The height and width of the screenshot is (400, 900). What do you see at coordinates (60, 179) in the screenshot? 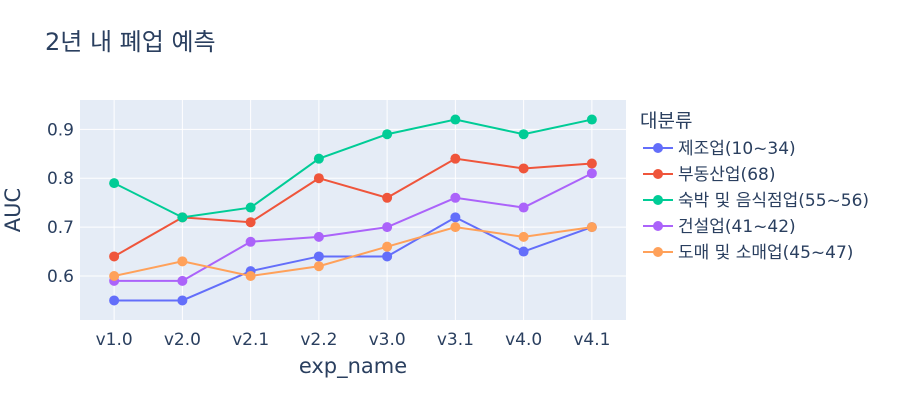
I see `y-tick-label: 0.8` at bounding box center [60, 179].